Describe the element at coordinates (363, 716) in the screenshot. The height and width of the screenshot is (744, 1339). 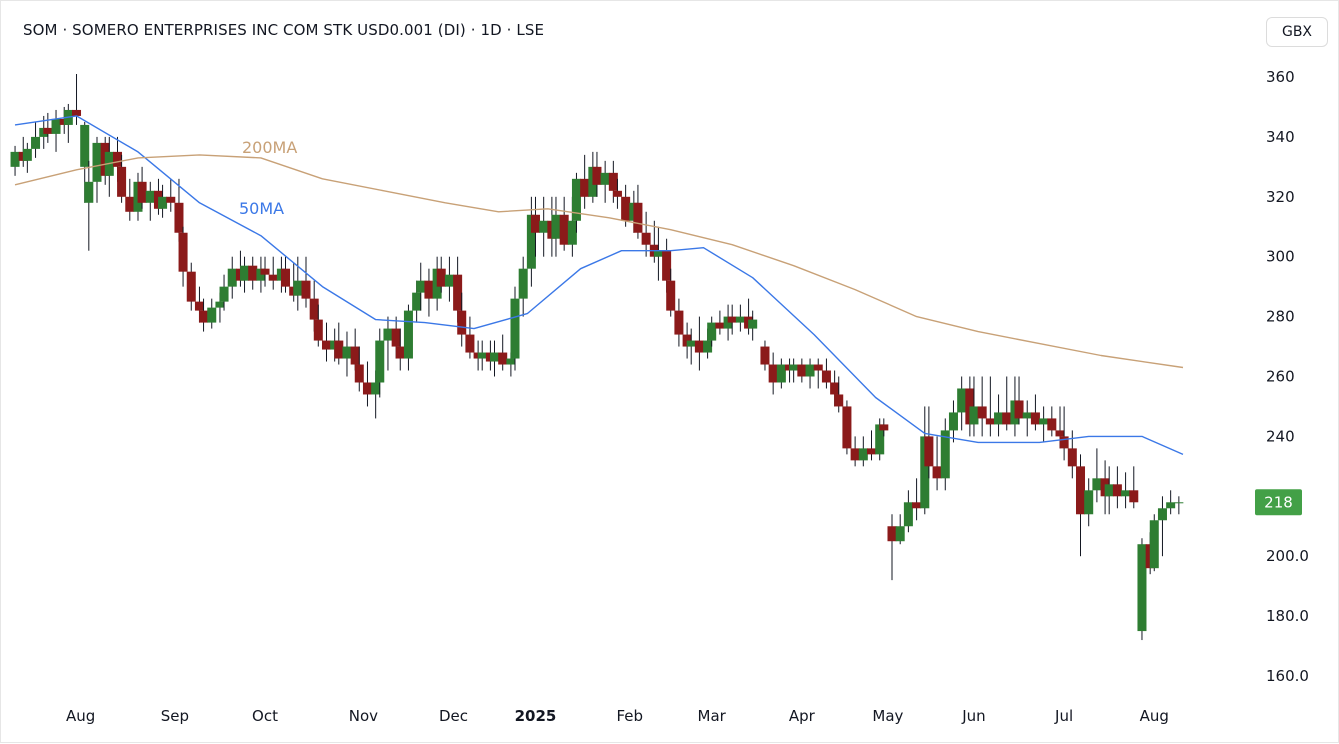
I see `x-tick-label: Nov` at that location.